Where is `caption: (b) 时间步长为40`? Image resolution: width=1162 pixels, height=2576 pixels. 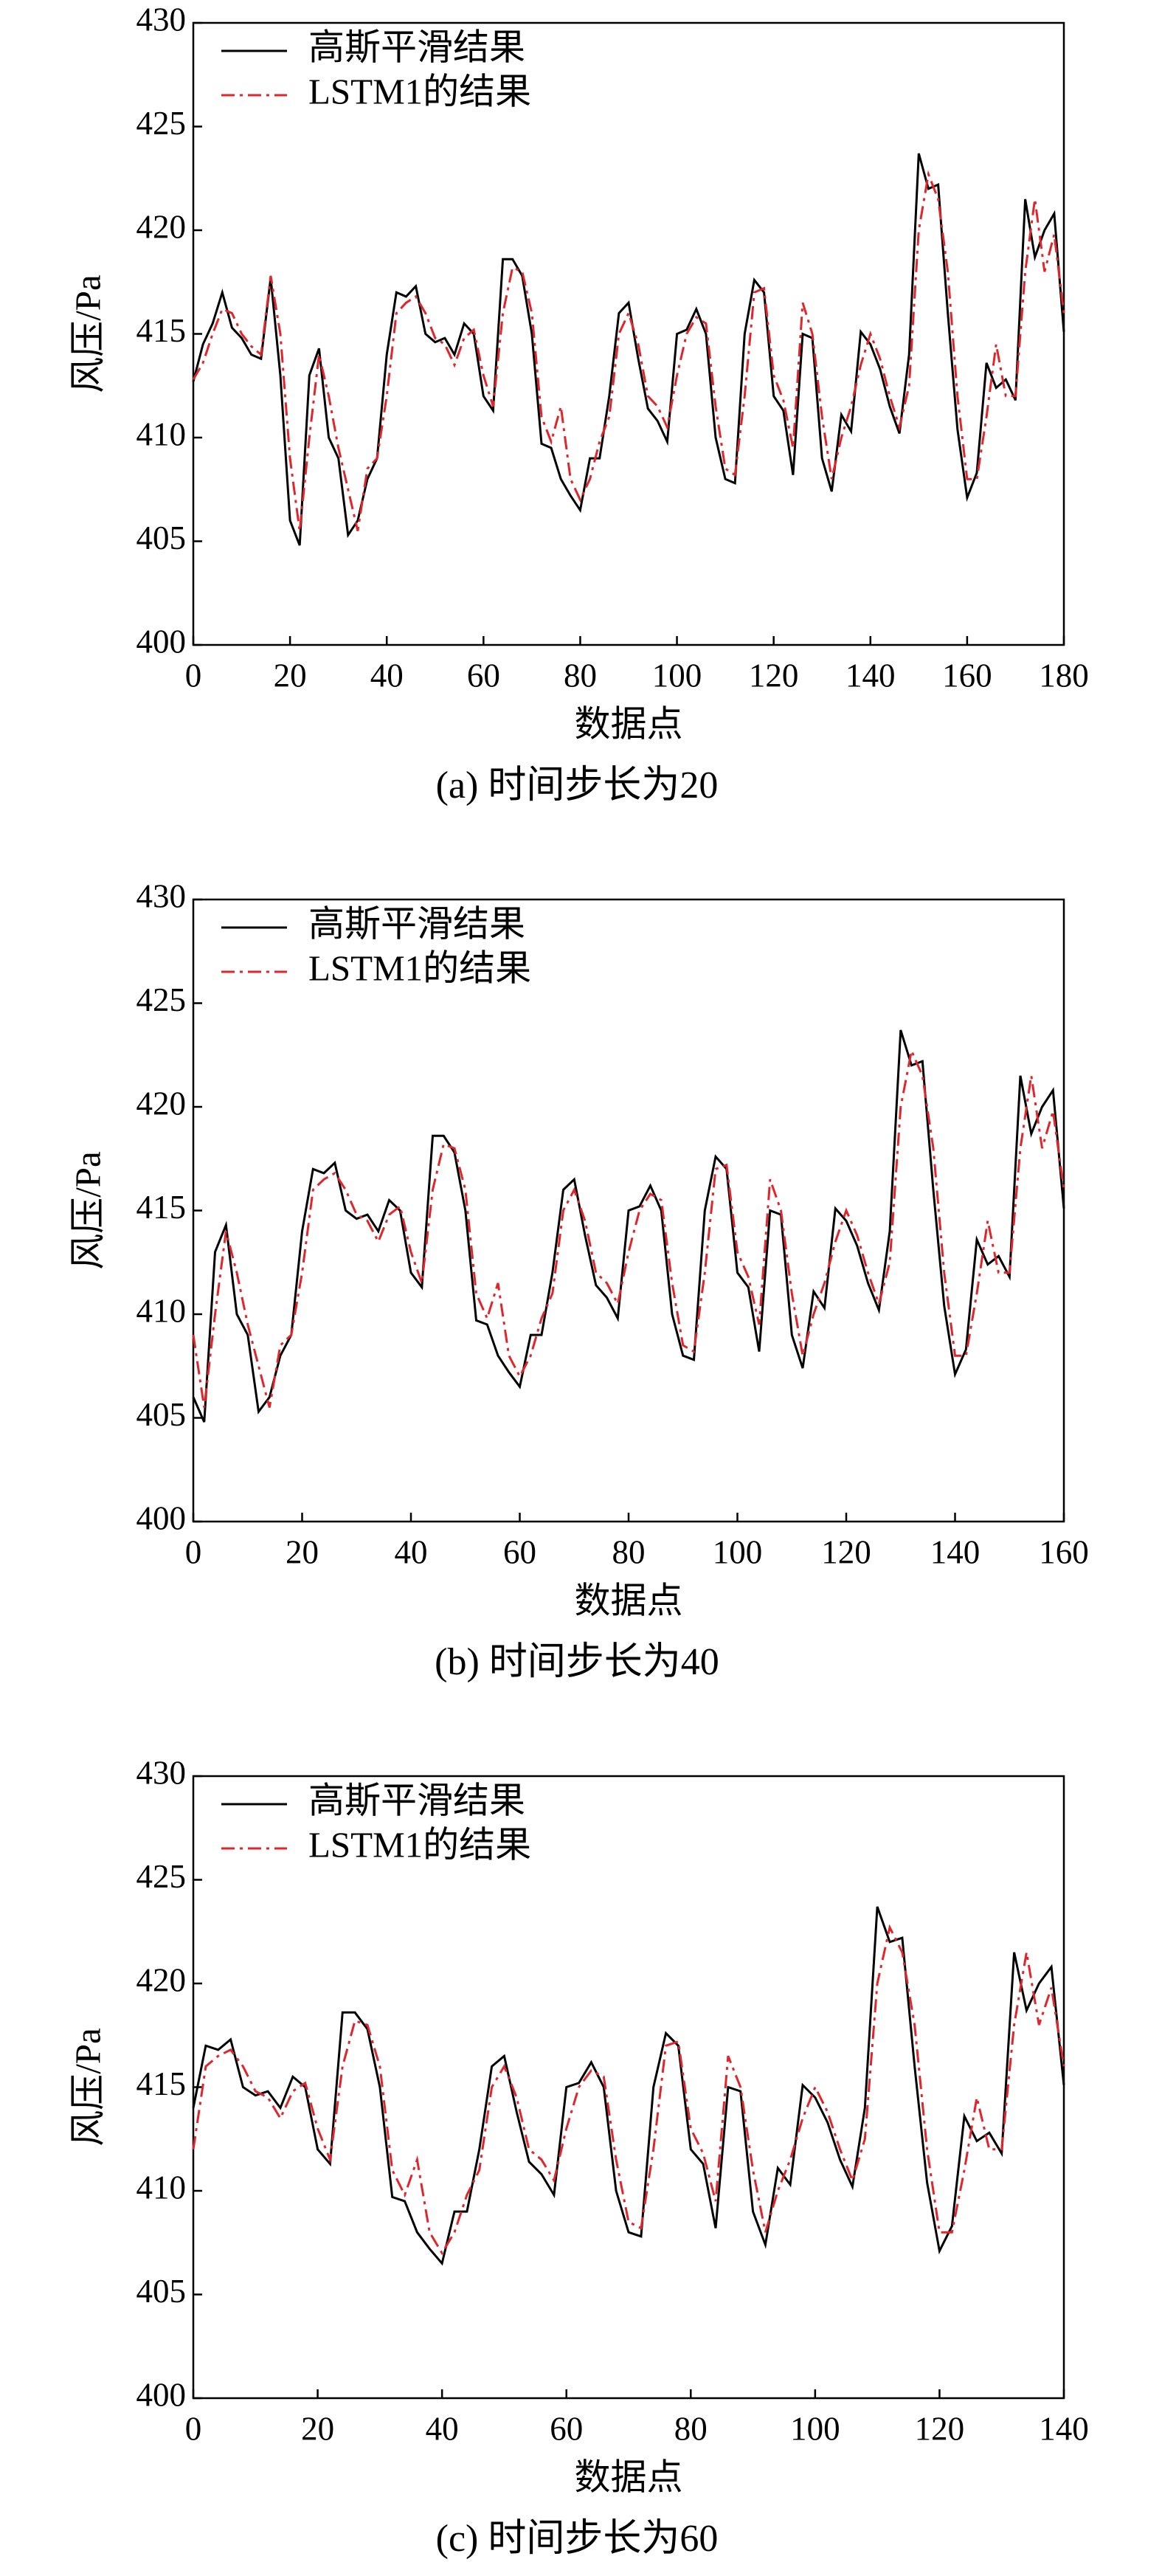
caption: (b) 时间步长为40 is located at coordinates (577, 1662).